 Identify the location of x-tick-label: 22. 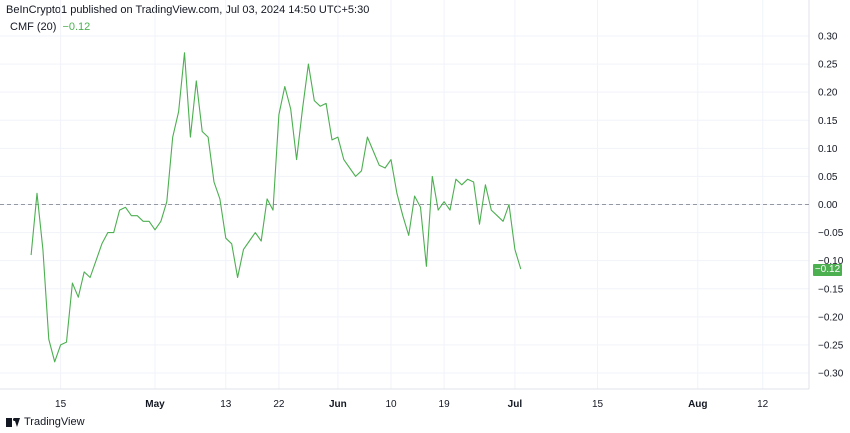
(279, 404).